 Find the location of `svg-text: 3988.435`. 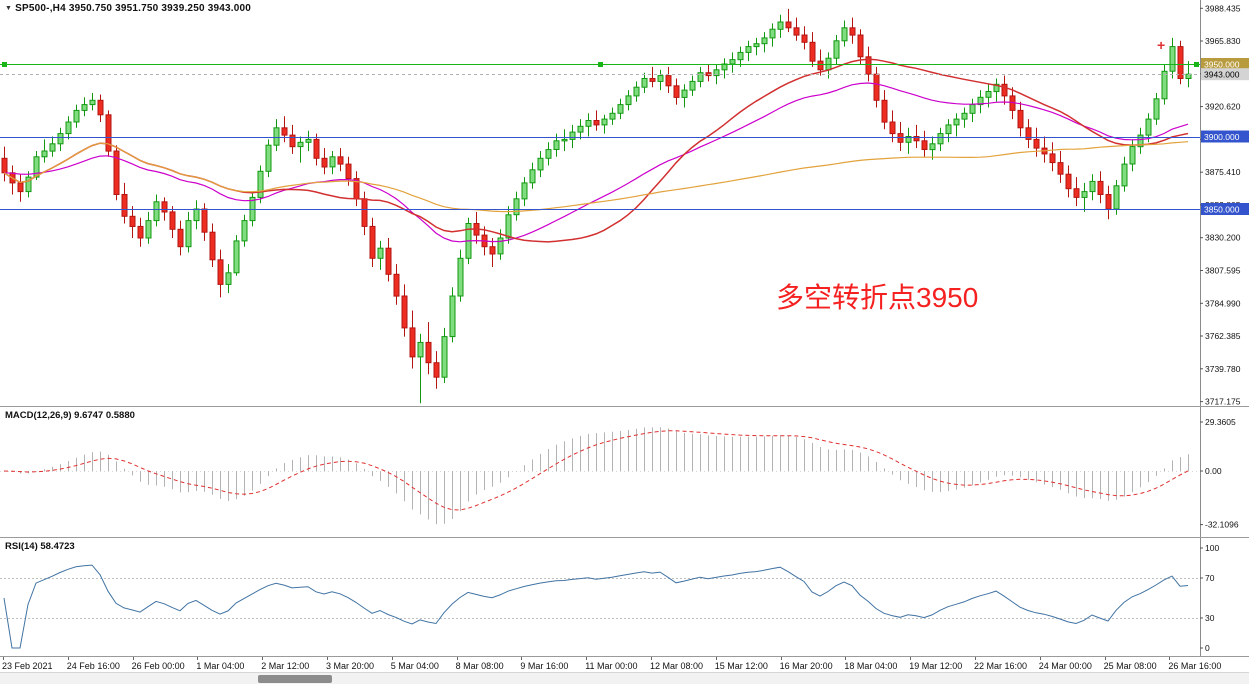

svg-text: 3988.435 is located at coordinates (1223, 8).